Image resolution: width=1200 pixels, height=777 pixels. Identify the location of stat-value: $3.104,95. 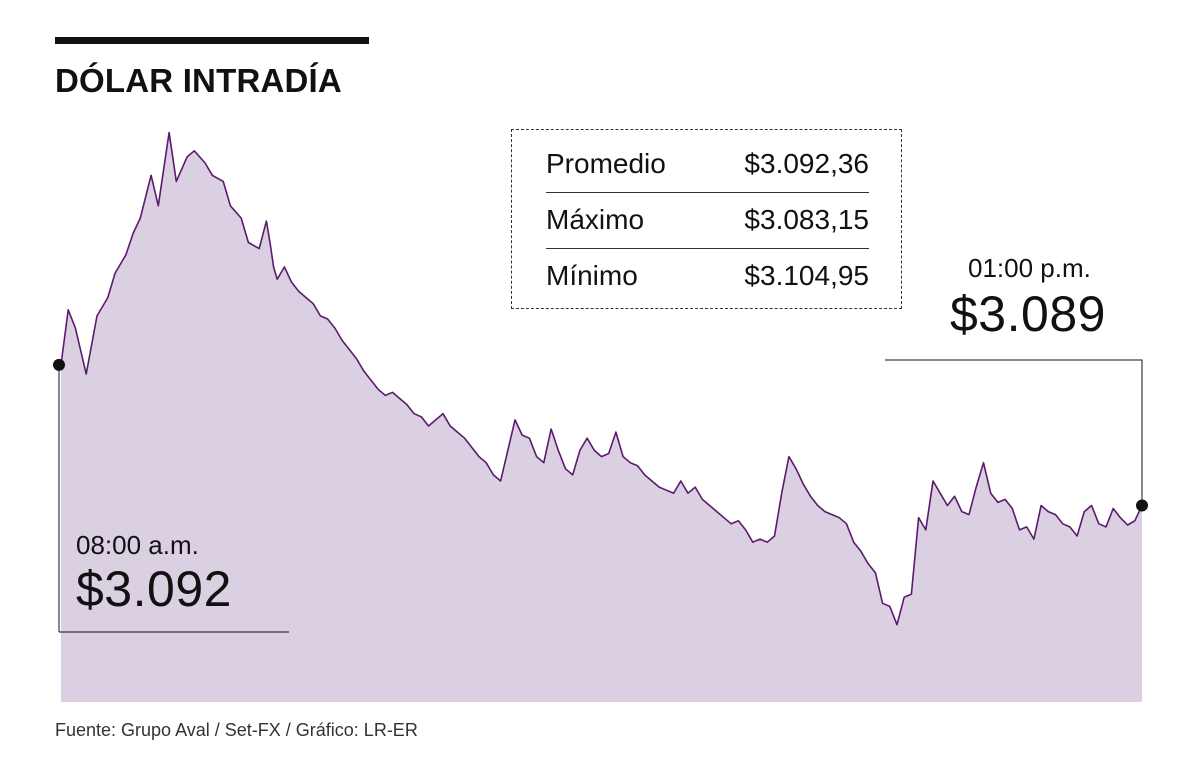
(806, 275).